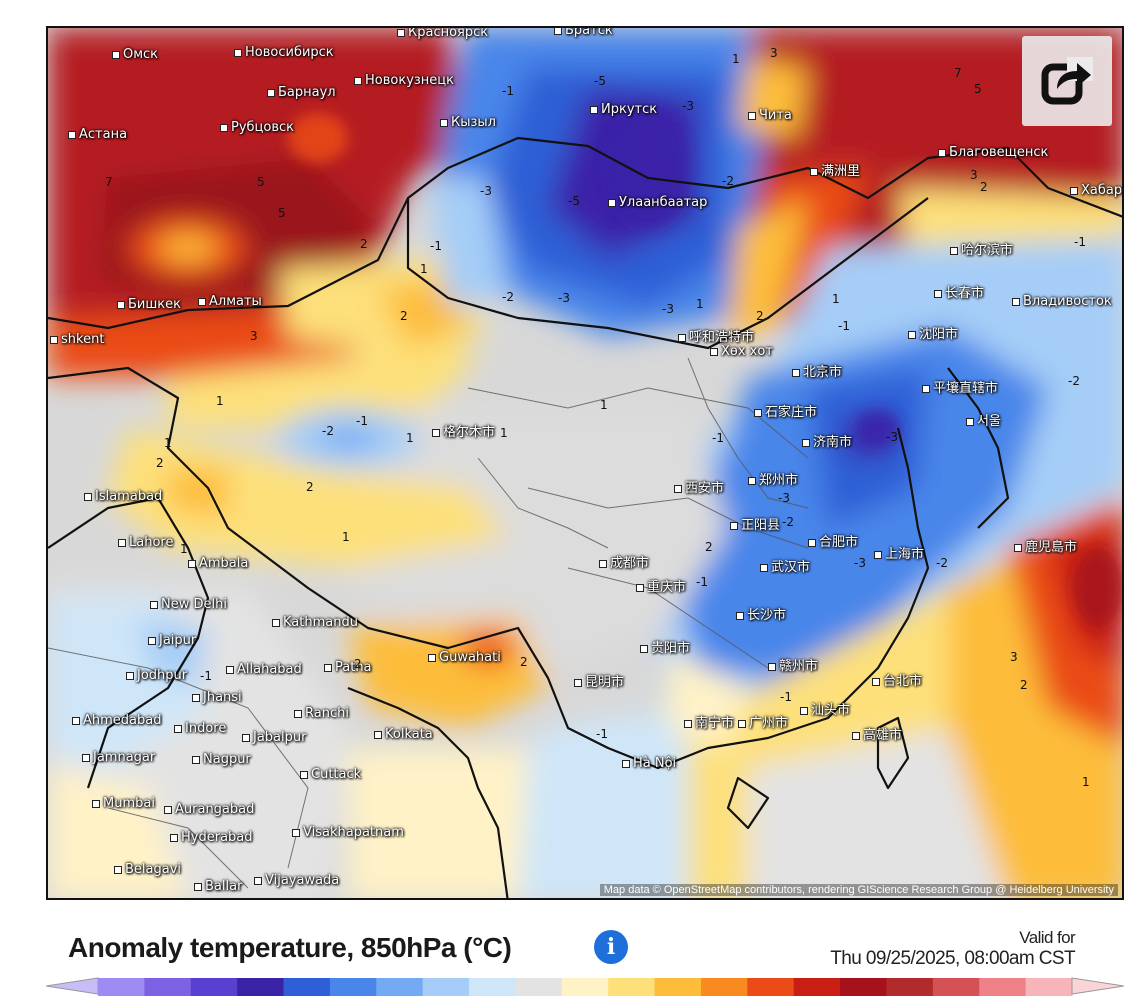 The width and height of the screenshot is (1145, 996). Describe the element at coordinates (464, 657) in the screenshot. I see `city-label: Guwahati` at that location.